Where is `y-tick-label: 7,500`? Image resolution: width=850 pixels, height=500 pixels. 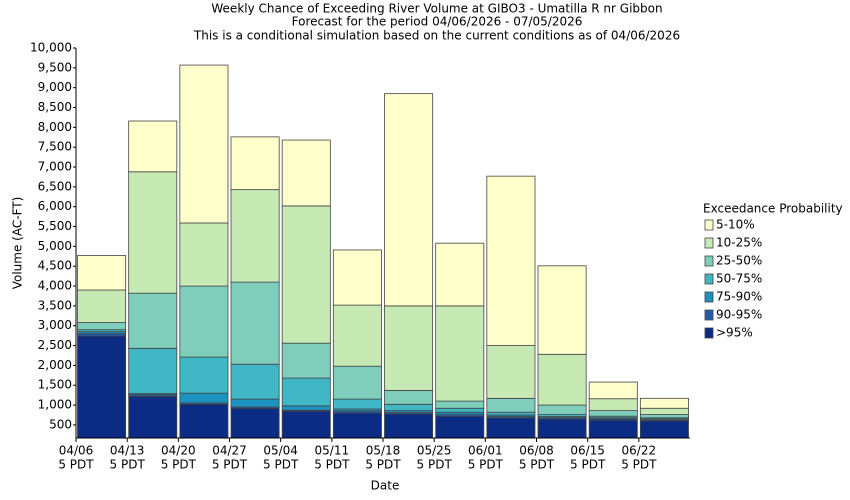
y-tick-label: 7,500 is located at coordinates (55, 147).